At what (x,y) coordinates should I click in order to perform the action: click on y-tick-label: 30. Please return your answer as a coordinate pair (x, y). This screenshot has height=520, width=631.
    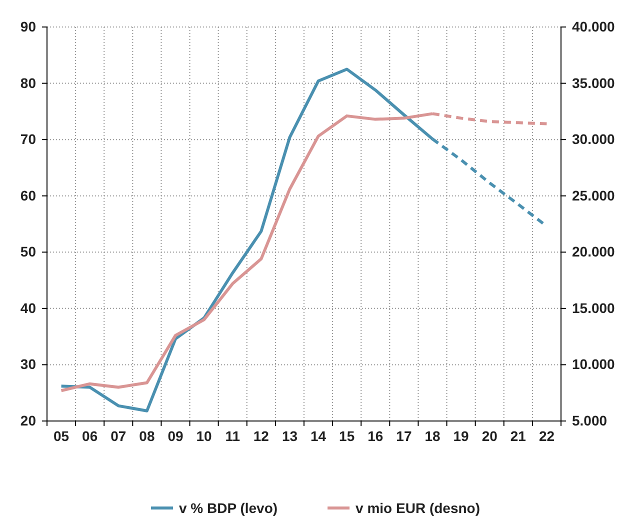
    Looking at the image, I should click on (28, 364).